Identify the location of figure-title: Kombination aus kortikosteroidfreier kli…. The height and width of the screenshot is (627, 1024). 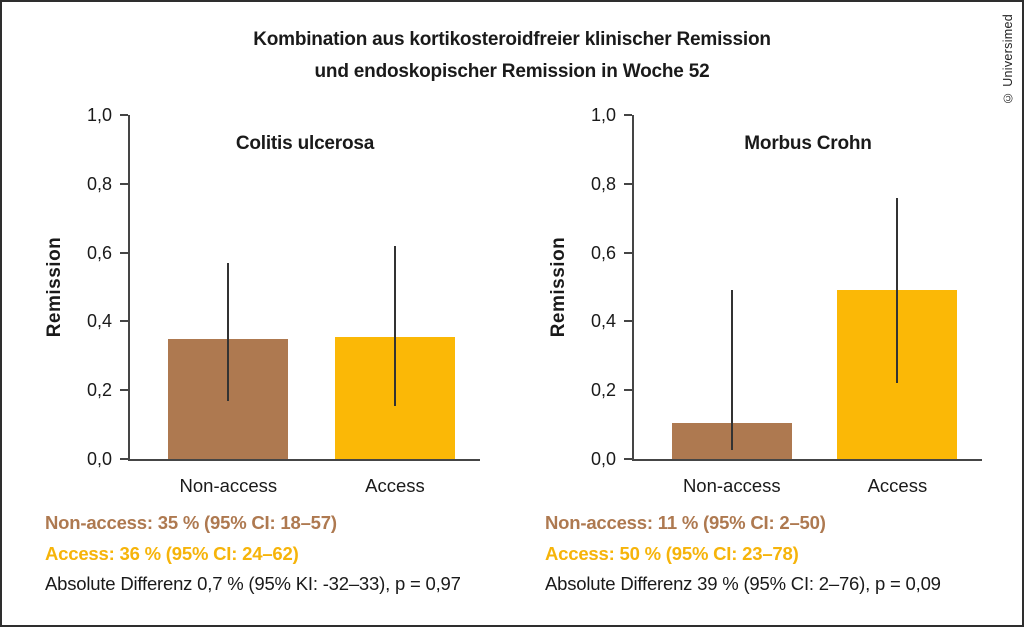
(512, 56).